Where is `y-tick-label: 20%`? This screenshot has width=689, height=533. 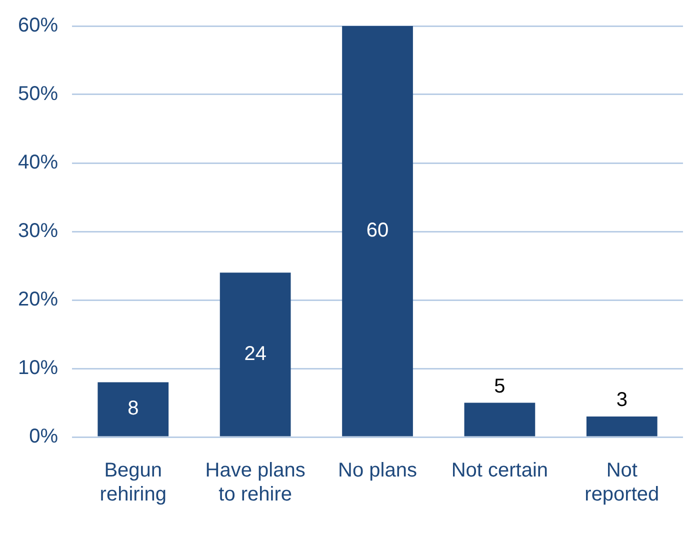
y-tick-label: 20% is located at coordinates (38, 299).